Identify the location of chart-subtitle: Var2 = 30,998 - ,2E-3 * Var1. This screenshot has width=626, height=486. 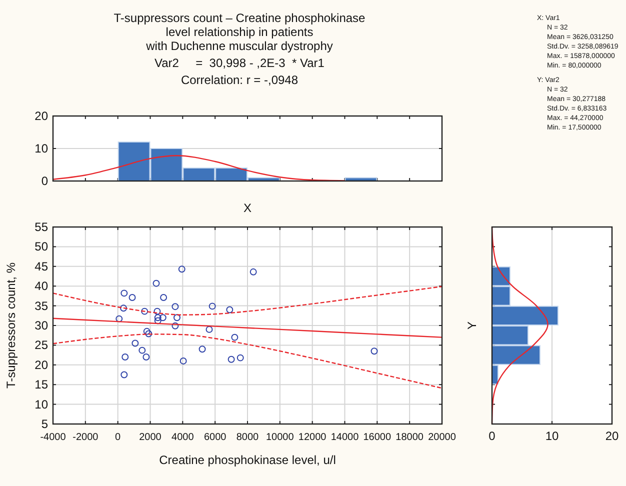
(239, 63).